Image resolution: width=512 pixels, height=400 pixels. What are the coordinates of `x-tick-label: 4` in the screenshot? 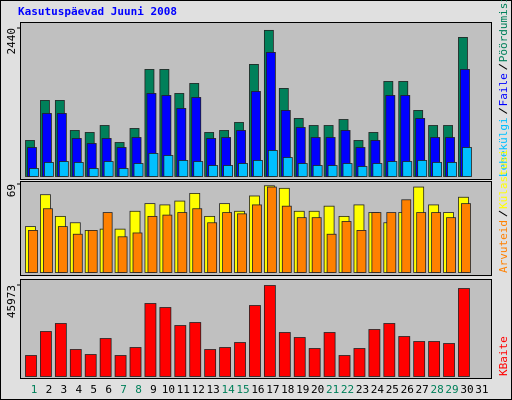 It's located at (78, 389).